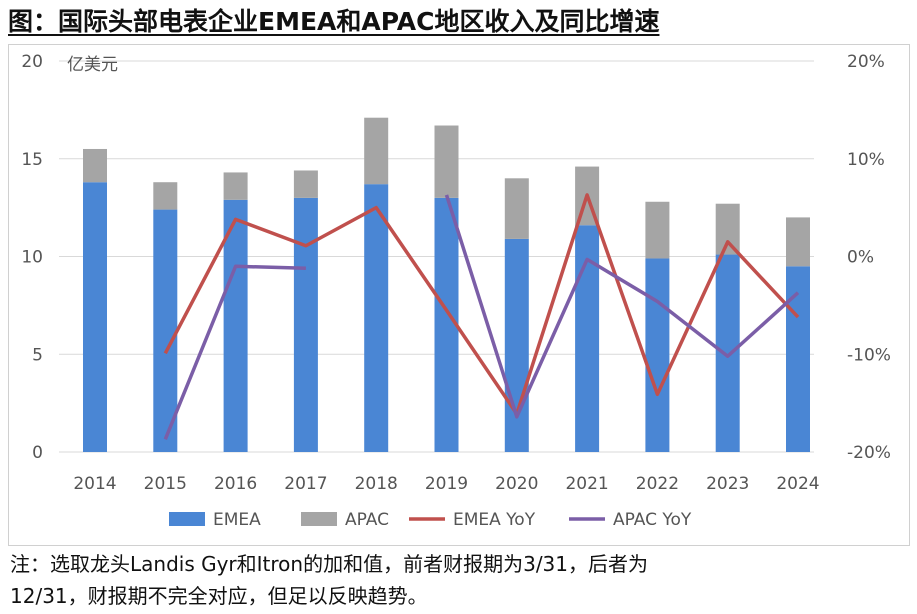 The height and width of the screenshot is (614, 917). Describe the element at coordinates (586, 484) in the screenshot. I see `x-tick-label: 2021` at that location.